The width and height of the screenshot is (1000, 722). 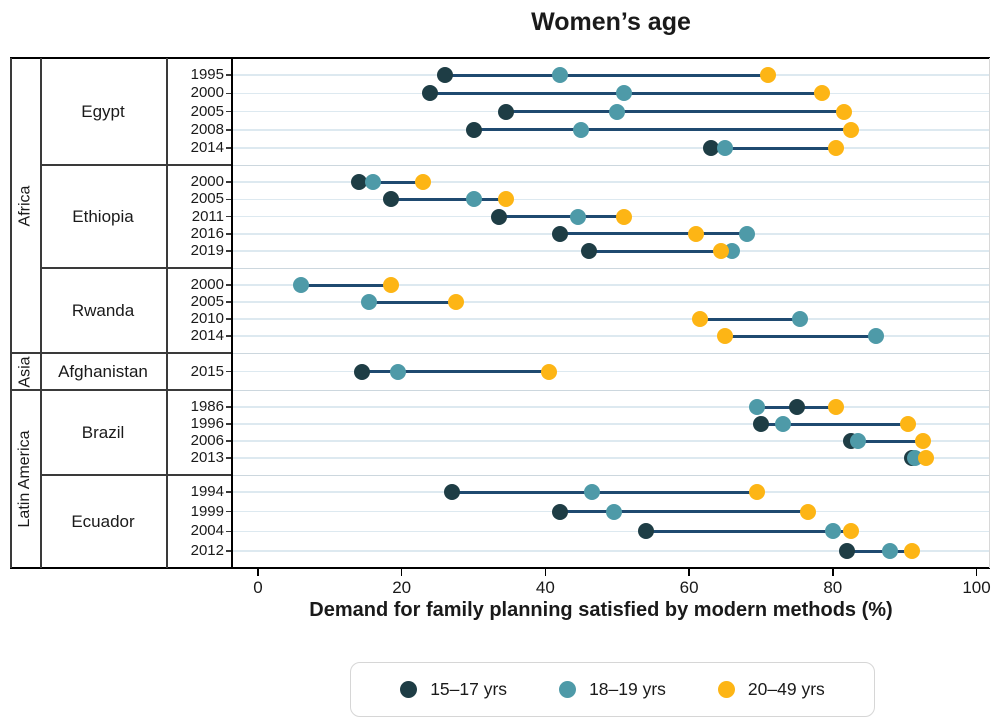 I want to click on year-label: 2008, so click(x=207, y=129).